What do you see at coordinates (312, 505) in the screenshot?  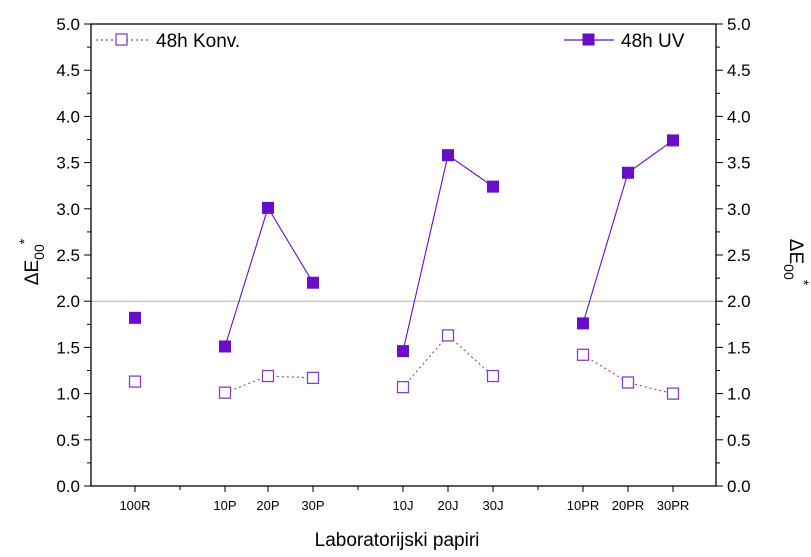 I see `x-tick-label: 30P` at bounding box center [312, 505].